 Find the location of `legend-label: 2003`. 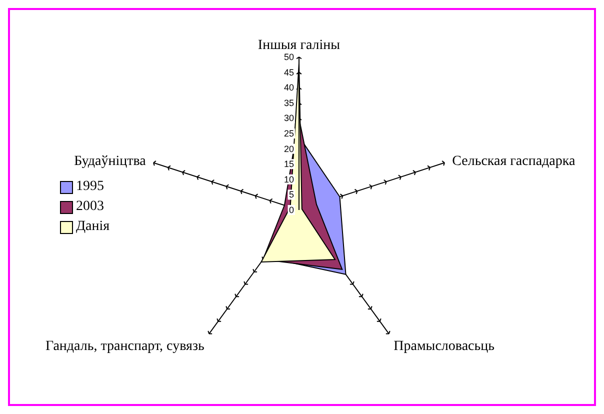

legend-label: 2003 is located at coordinates (90, 207).